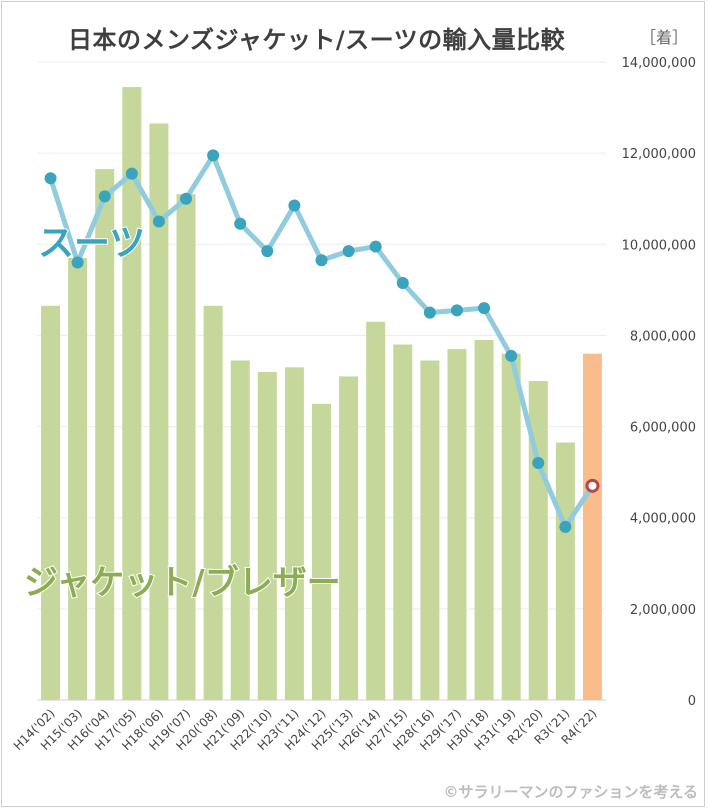  What do you see at coordinates (663, 610) in the screenshot?
I see `y-tick-label: 2,000,000` at bounding box center [663, 610].